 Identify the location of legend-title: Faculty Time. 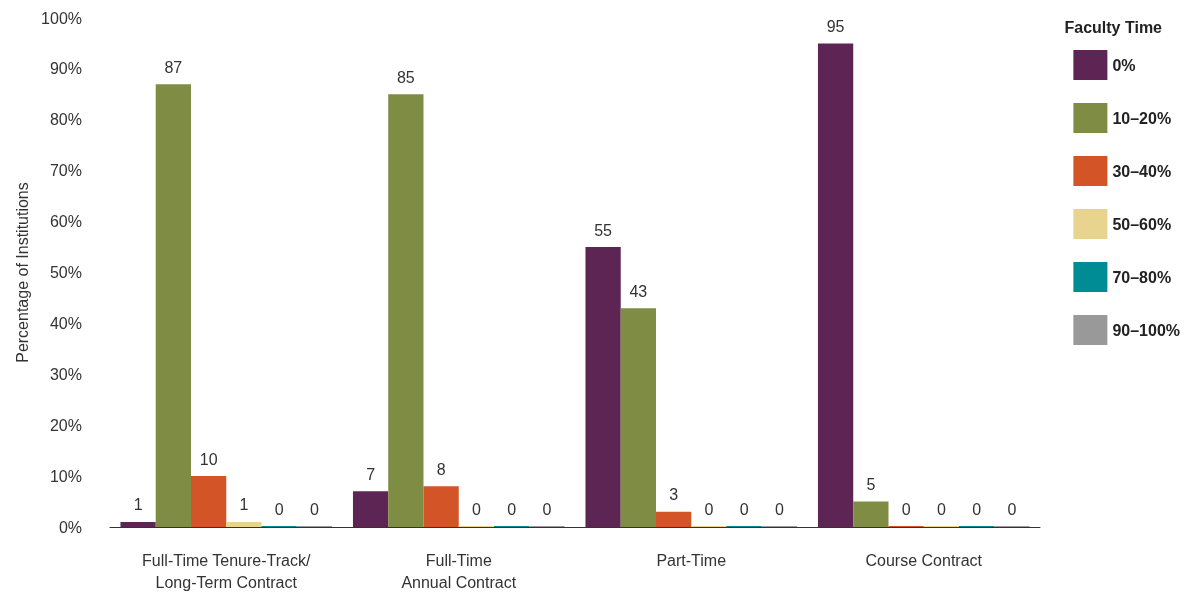
(1113, 27).